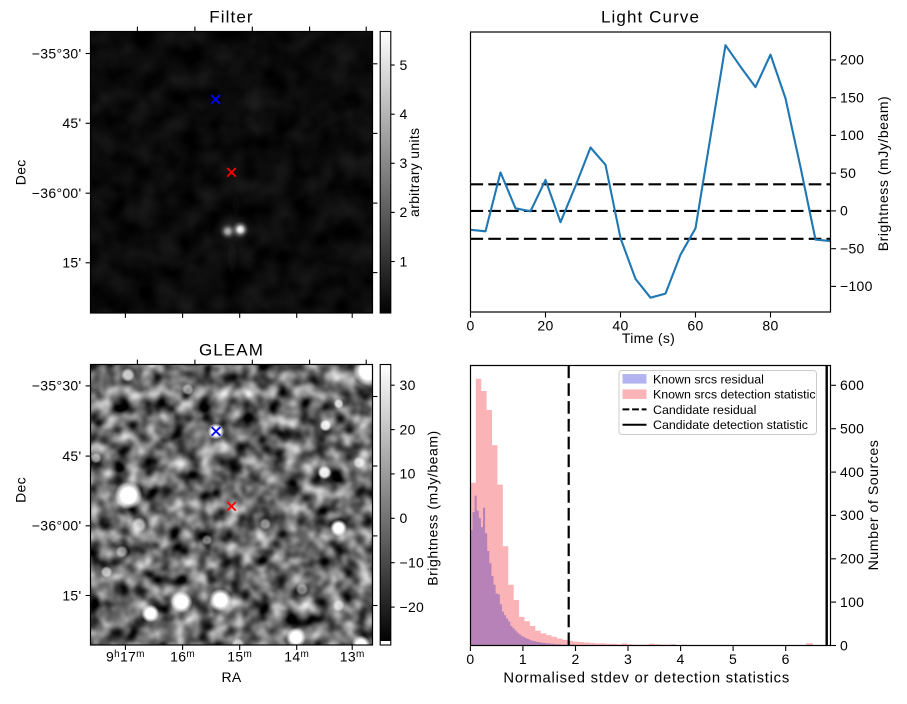 The image size is (907, 704). I want to click on svg-text:Normalised stdev or detection: Normalised stdev or detection statistics, so click(646, 679).